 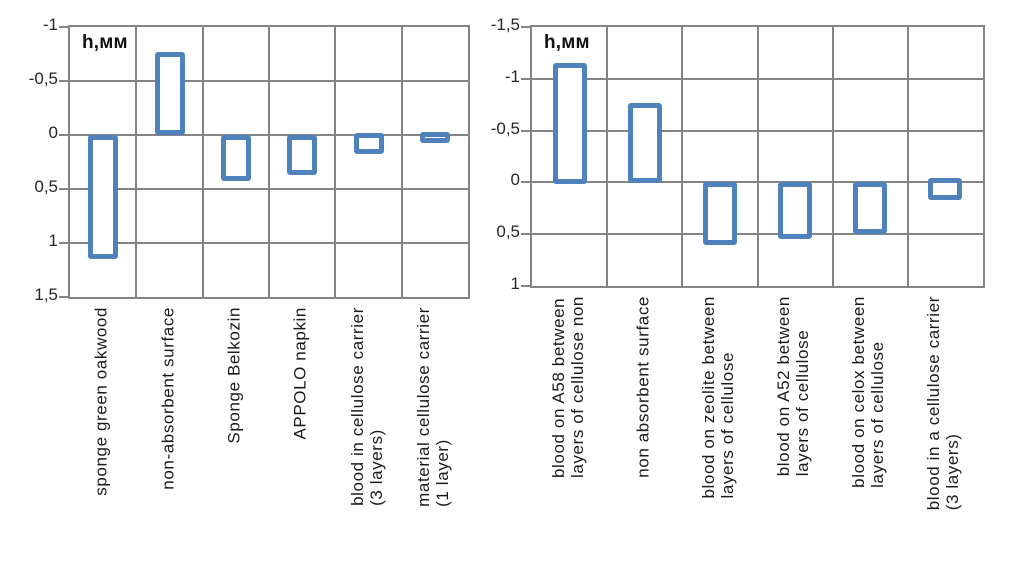 I want to click on category-label: sponge green oakwood, so click(x=101, y=401).